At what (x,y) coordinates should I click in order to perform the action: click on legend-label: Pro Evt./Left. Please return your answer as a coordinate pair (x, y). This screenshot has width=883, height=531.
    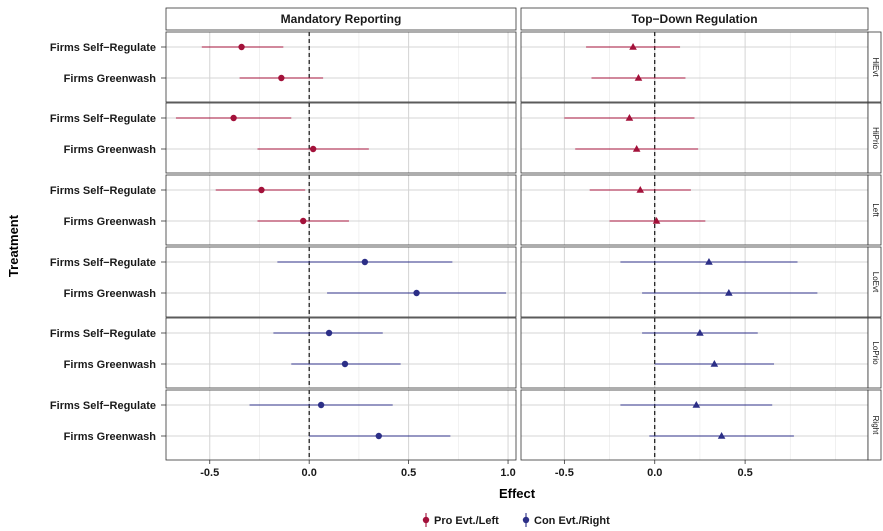
    Looking at the image, I should click on (466, 521).